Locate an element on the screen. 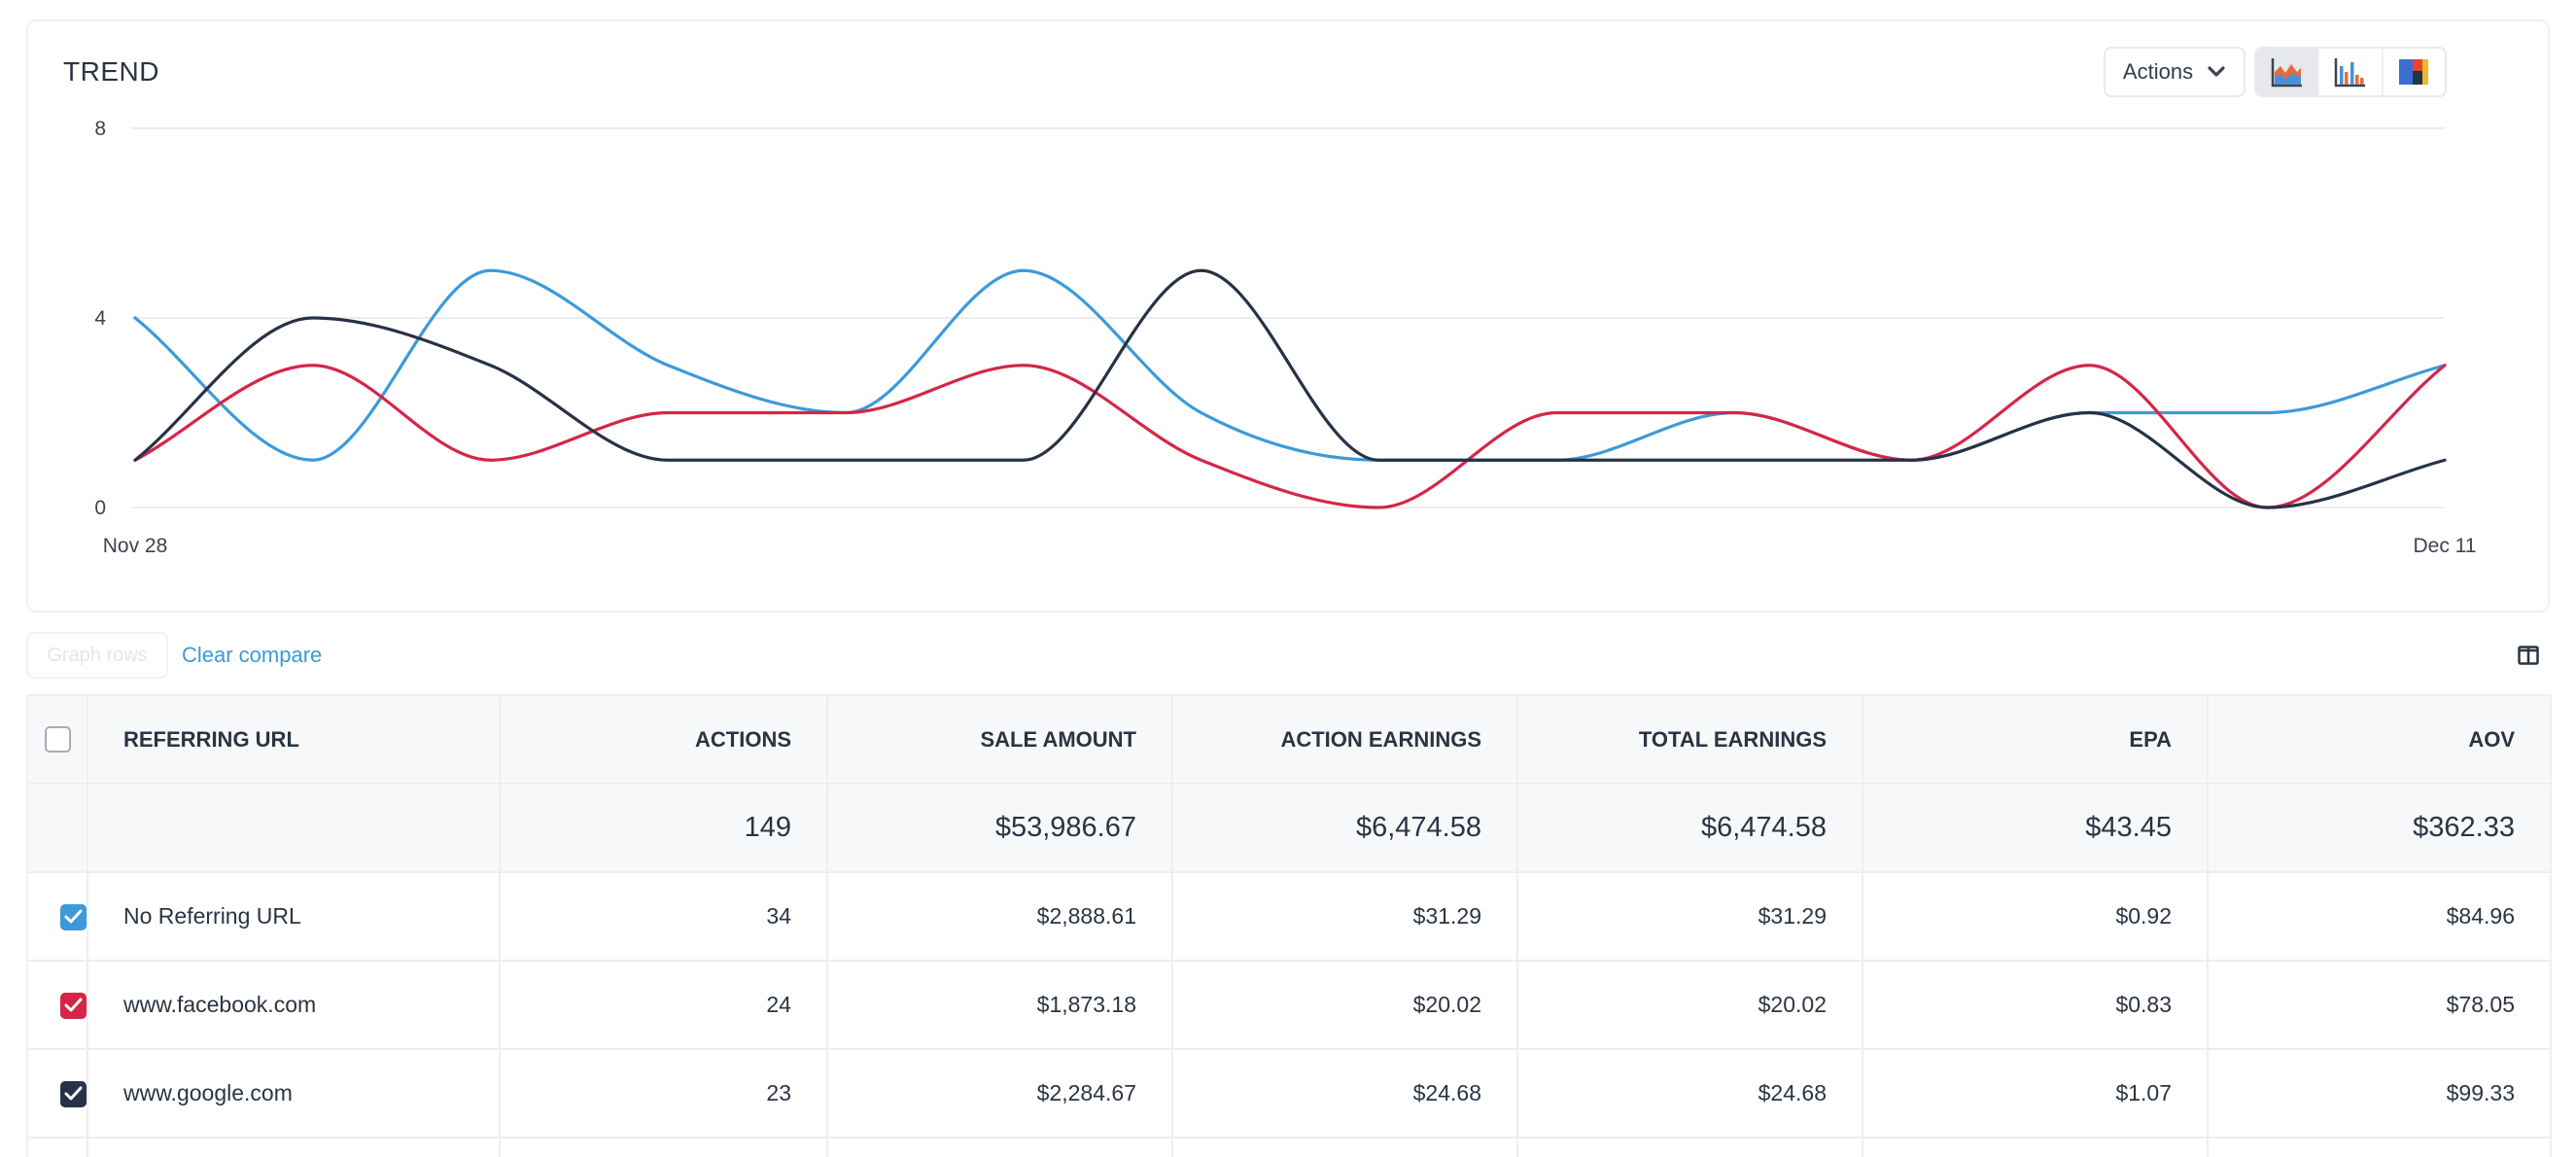  graph-rows-button: Graph rows is located at coordinates (97, 655).